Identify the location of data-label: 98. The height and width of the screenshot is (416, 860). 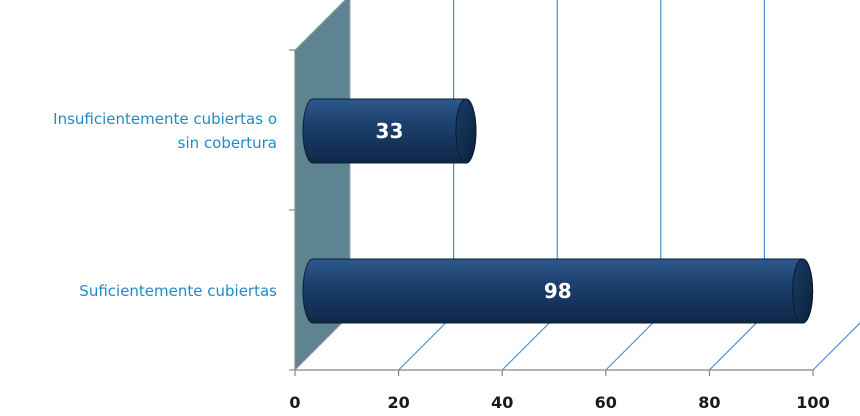
(558, 291).